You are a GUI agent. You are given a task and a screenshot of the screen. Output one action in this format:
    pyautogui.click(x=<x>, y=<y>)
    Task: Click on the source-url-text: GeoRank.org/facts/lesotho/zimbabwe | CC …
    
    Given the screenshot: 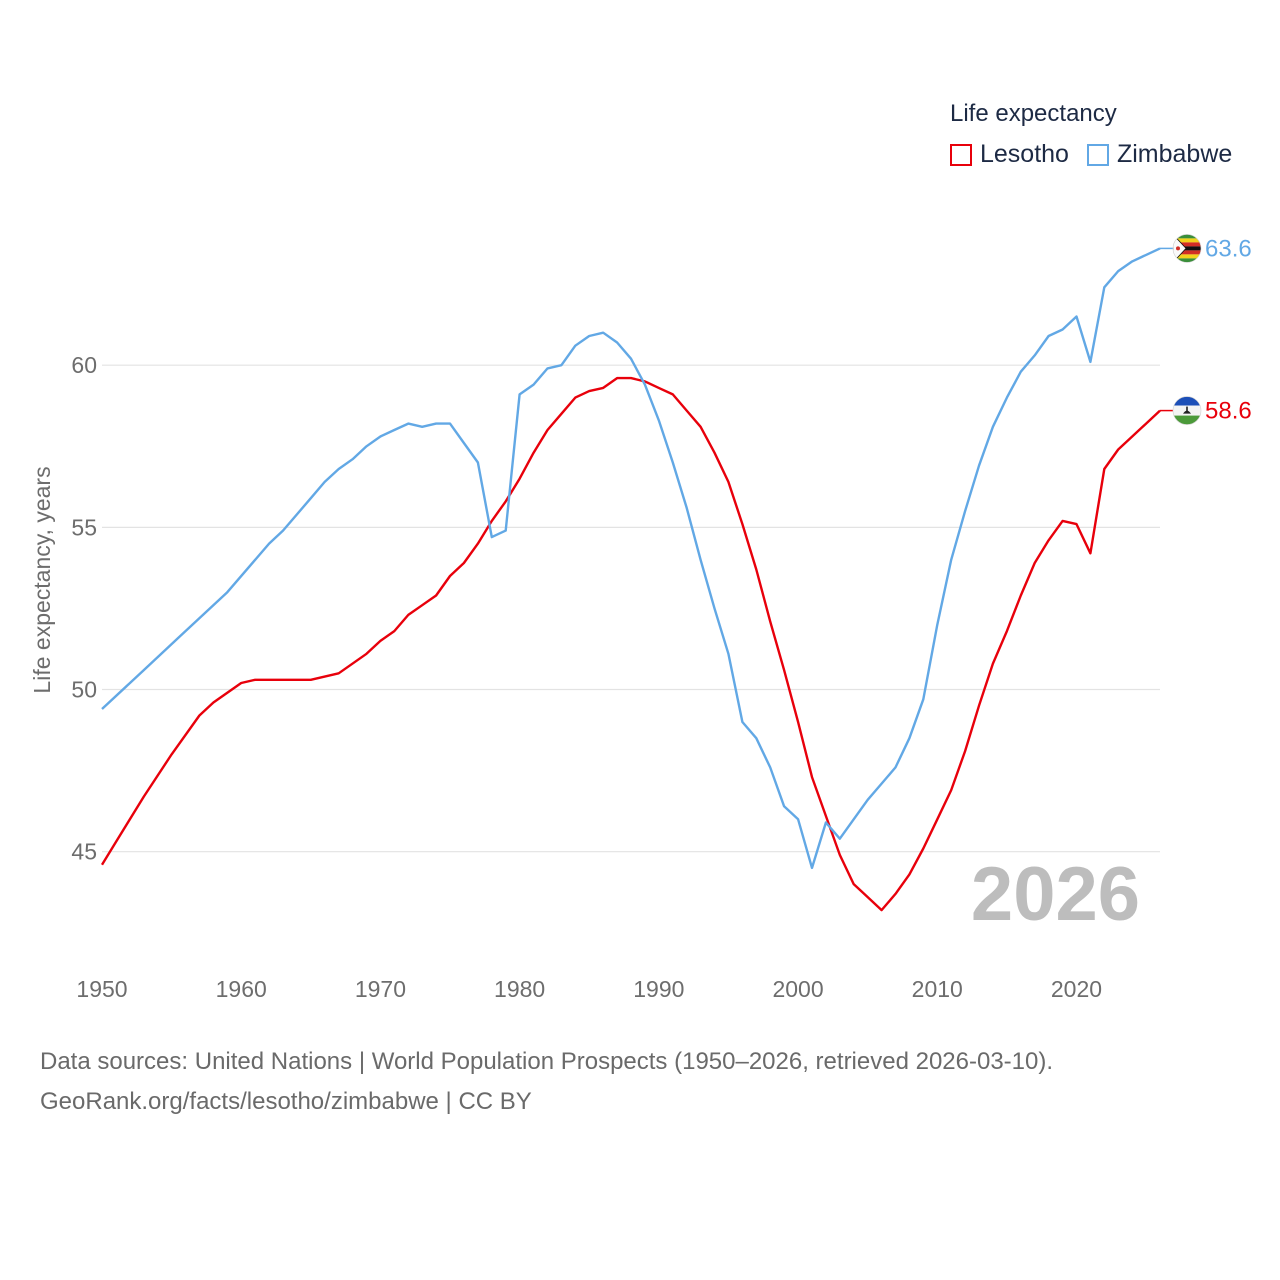 What is the action you would take?
    pyautogui.click(x=286, y=1101)
    